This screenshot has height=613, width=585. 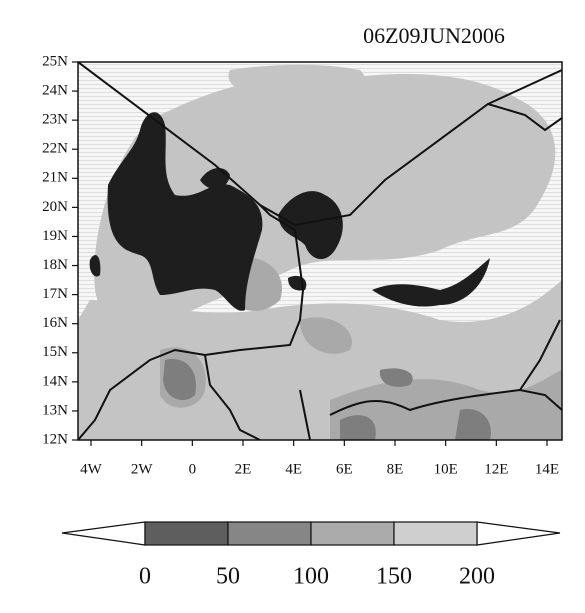 What do you see at coordinates (394, 577) in the screenshot?
I see `colorbar-label: 150` at bounding box center [394, 577].